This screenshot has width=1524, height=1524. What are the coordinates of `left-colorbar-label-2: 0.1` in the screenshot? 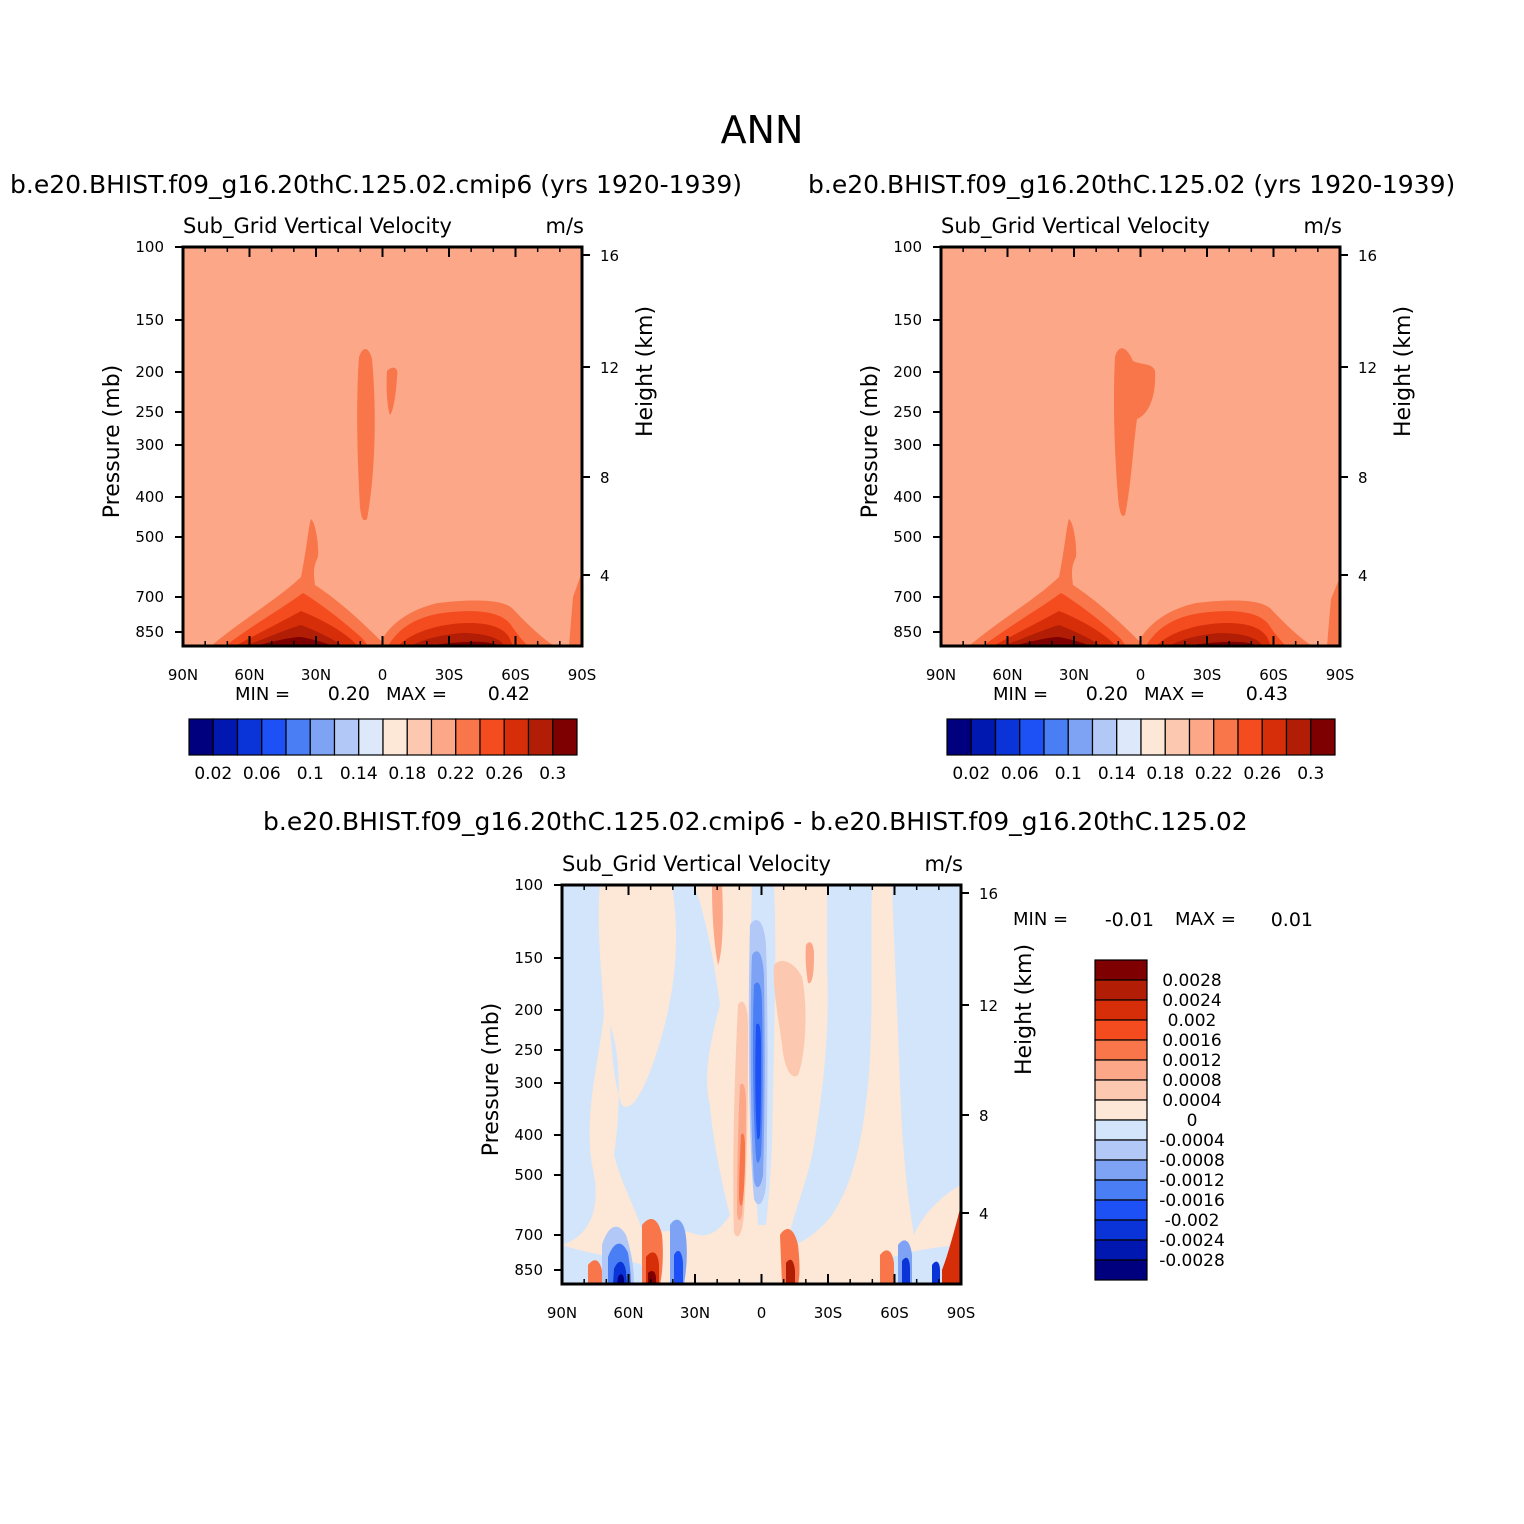 It's located at (310, 774).